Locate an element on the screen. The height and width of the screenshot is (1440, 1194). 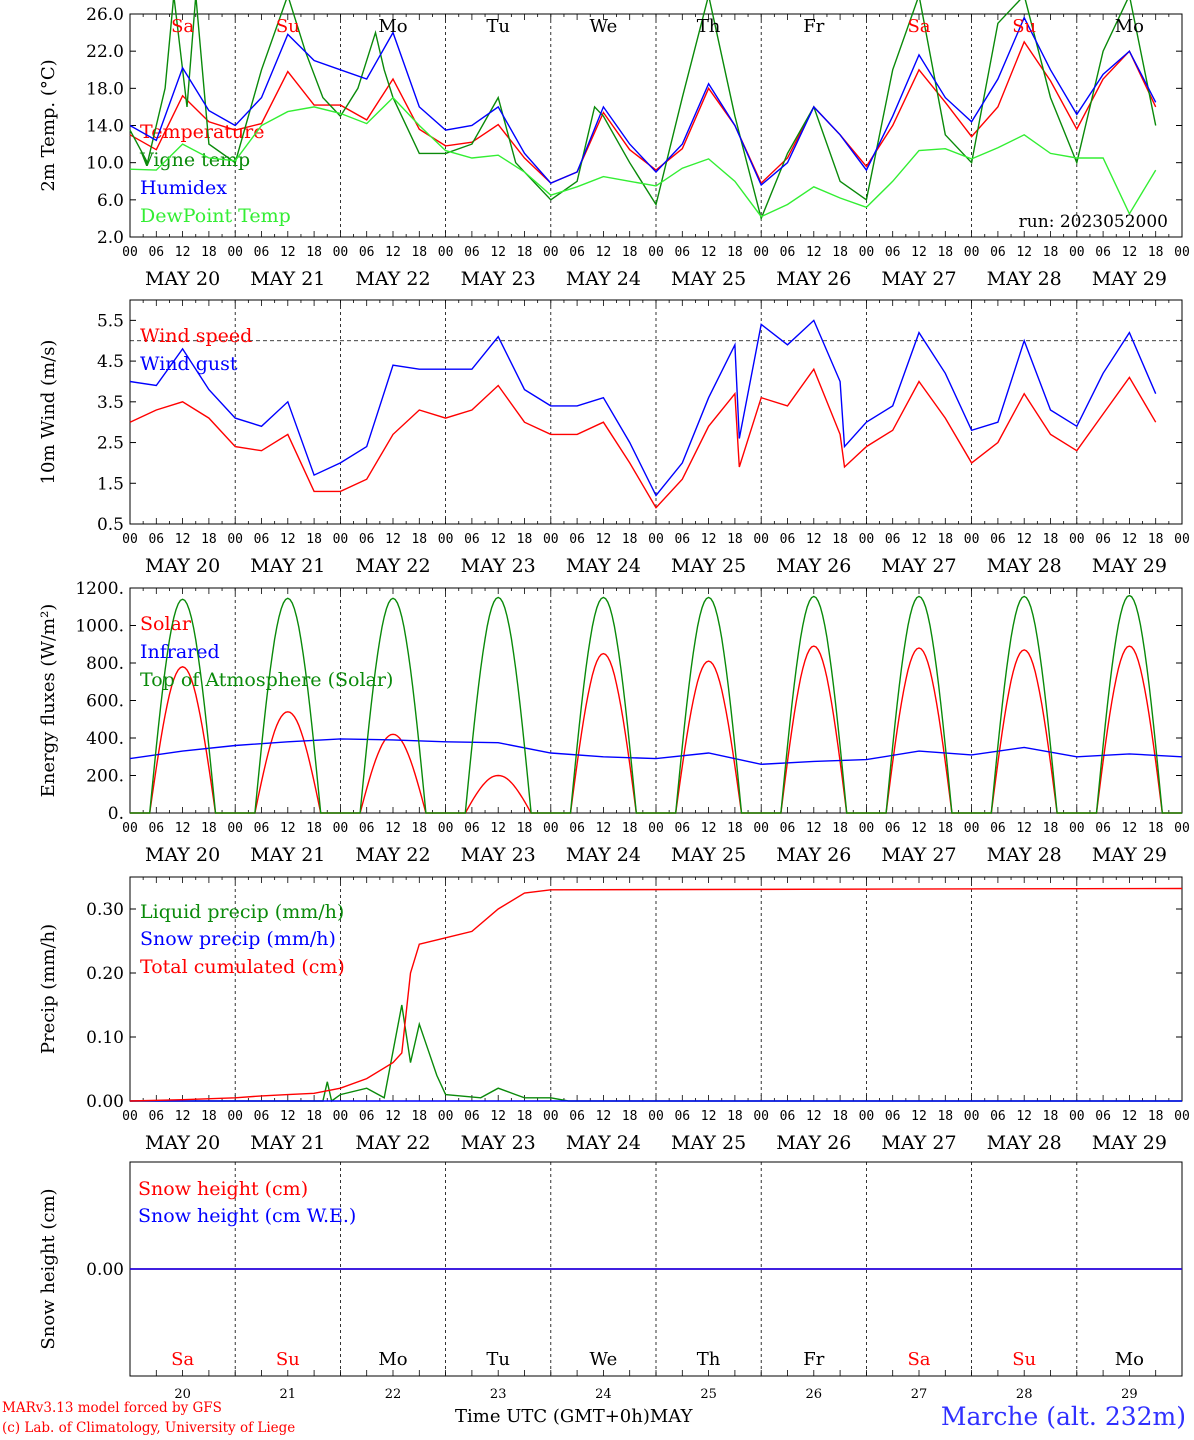
legend-label: Wind gust is located at coordinates (189, 364).